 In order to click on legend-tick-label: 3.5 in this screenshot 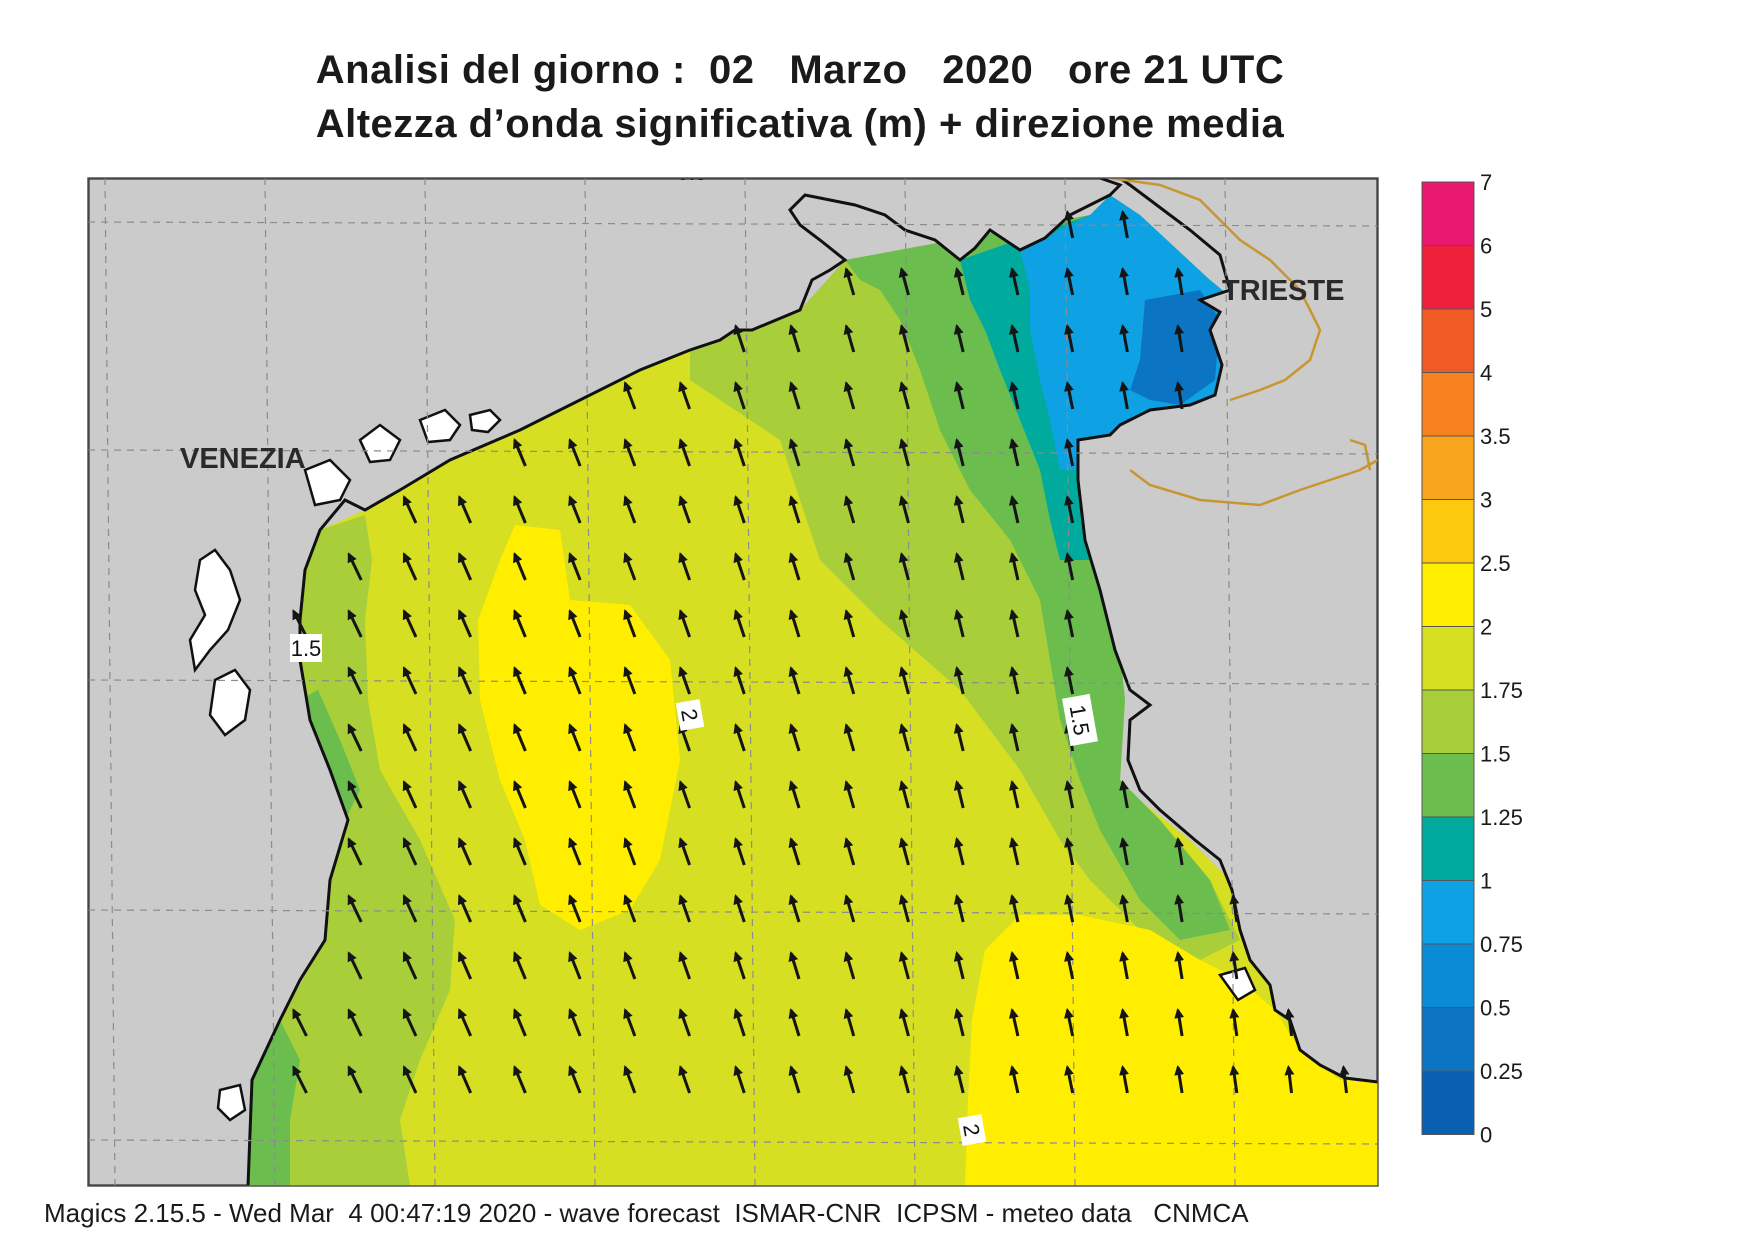, I will do `click(1495, 436)`.